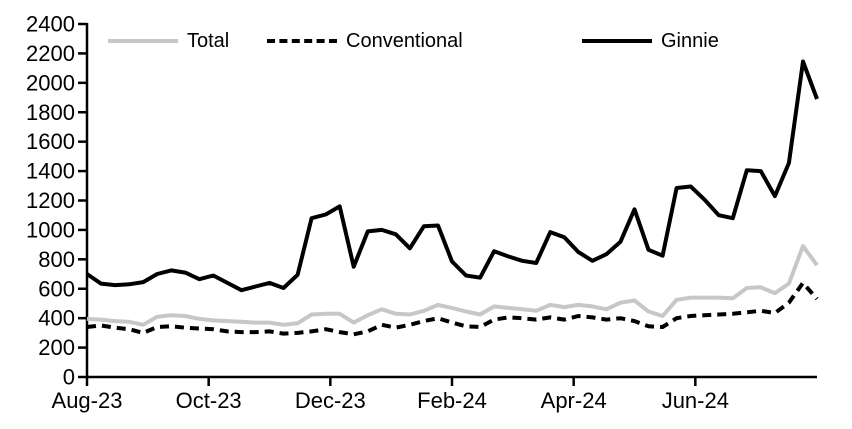 The height and width of the screenshot is (429, 852). I want to click on x-axis-tick-label: Apr-24, so click(574, 400).